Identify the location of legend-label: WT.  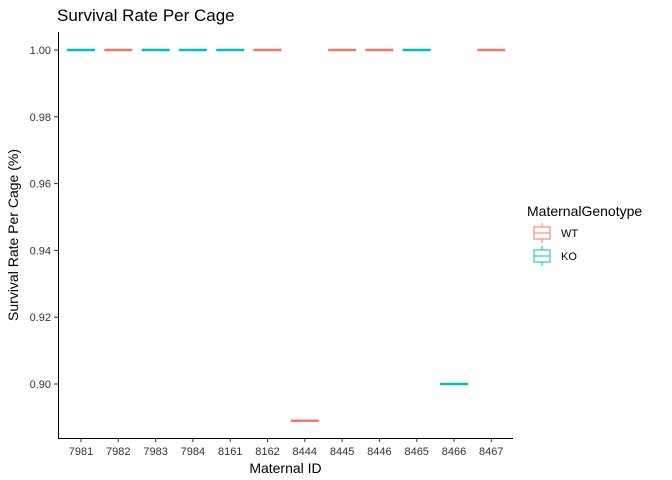
(569, 234).